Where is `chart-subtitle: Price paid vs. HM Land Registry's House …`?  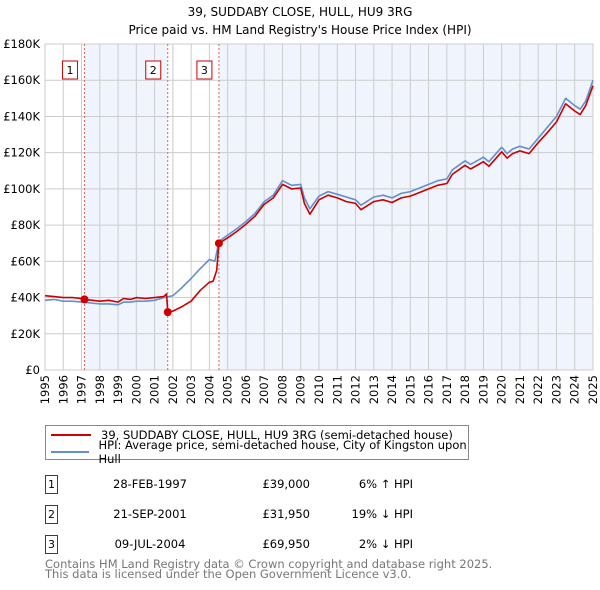
chart-subtitle: Price paid vs. HM Land Registry's House … is located at coordinates (299, 30).